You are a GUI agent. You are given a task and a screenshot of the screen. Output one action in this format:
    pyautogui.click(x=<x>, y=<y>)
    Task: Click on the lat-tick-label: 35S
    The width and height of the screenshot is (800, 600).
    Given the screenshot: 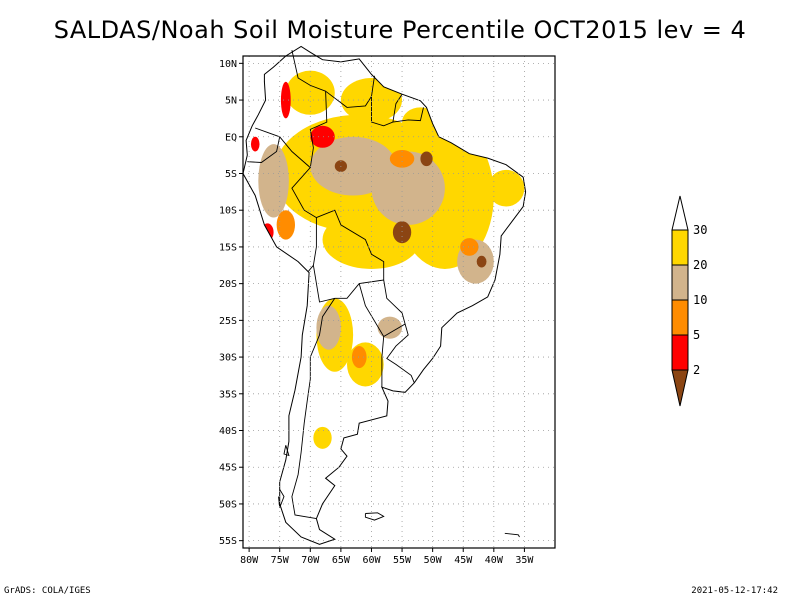 What is the action you would take?
    pyautogui.click(x=228, y=394)
    